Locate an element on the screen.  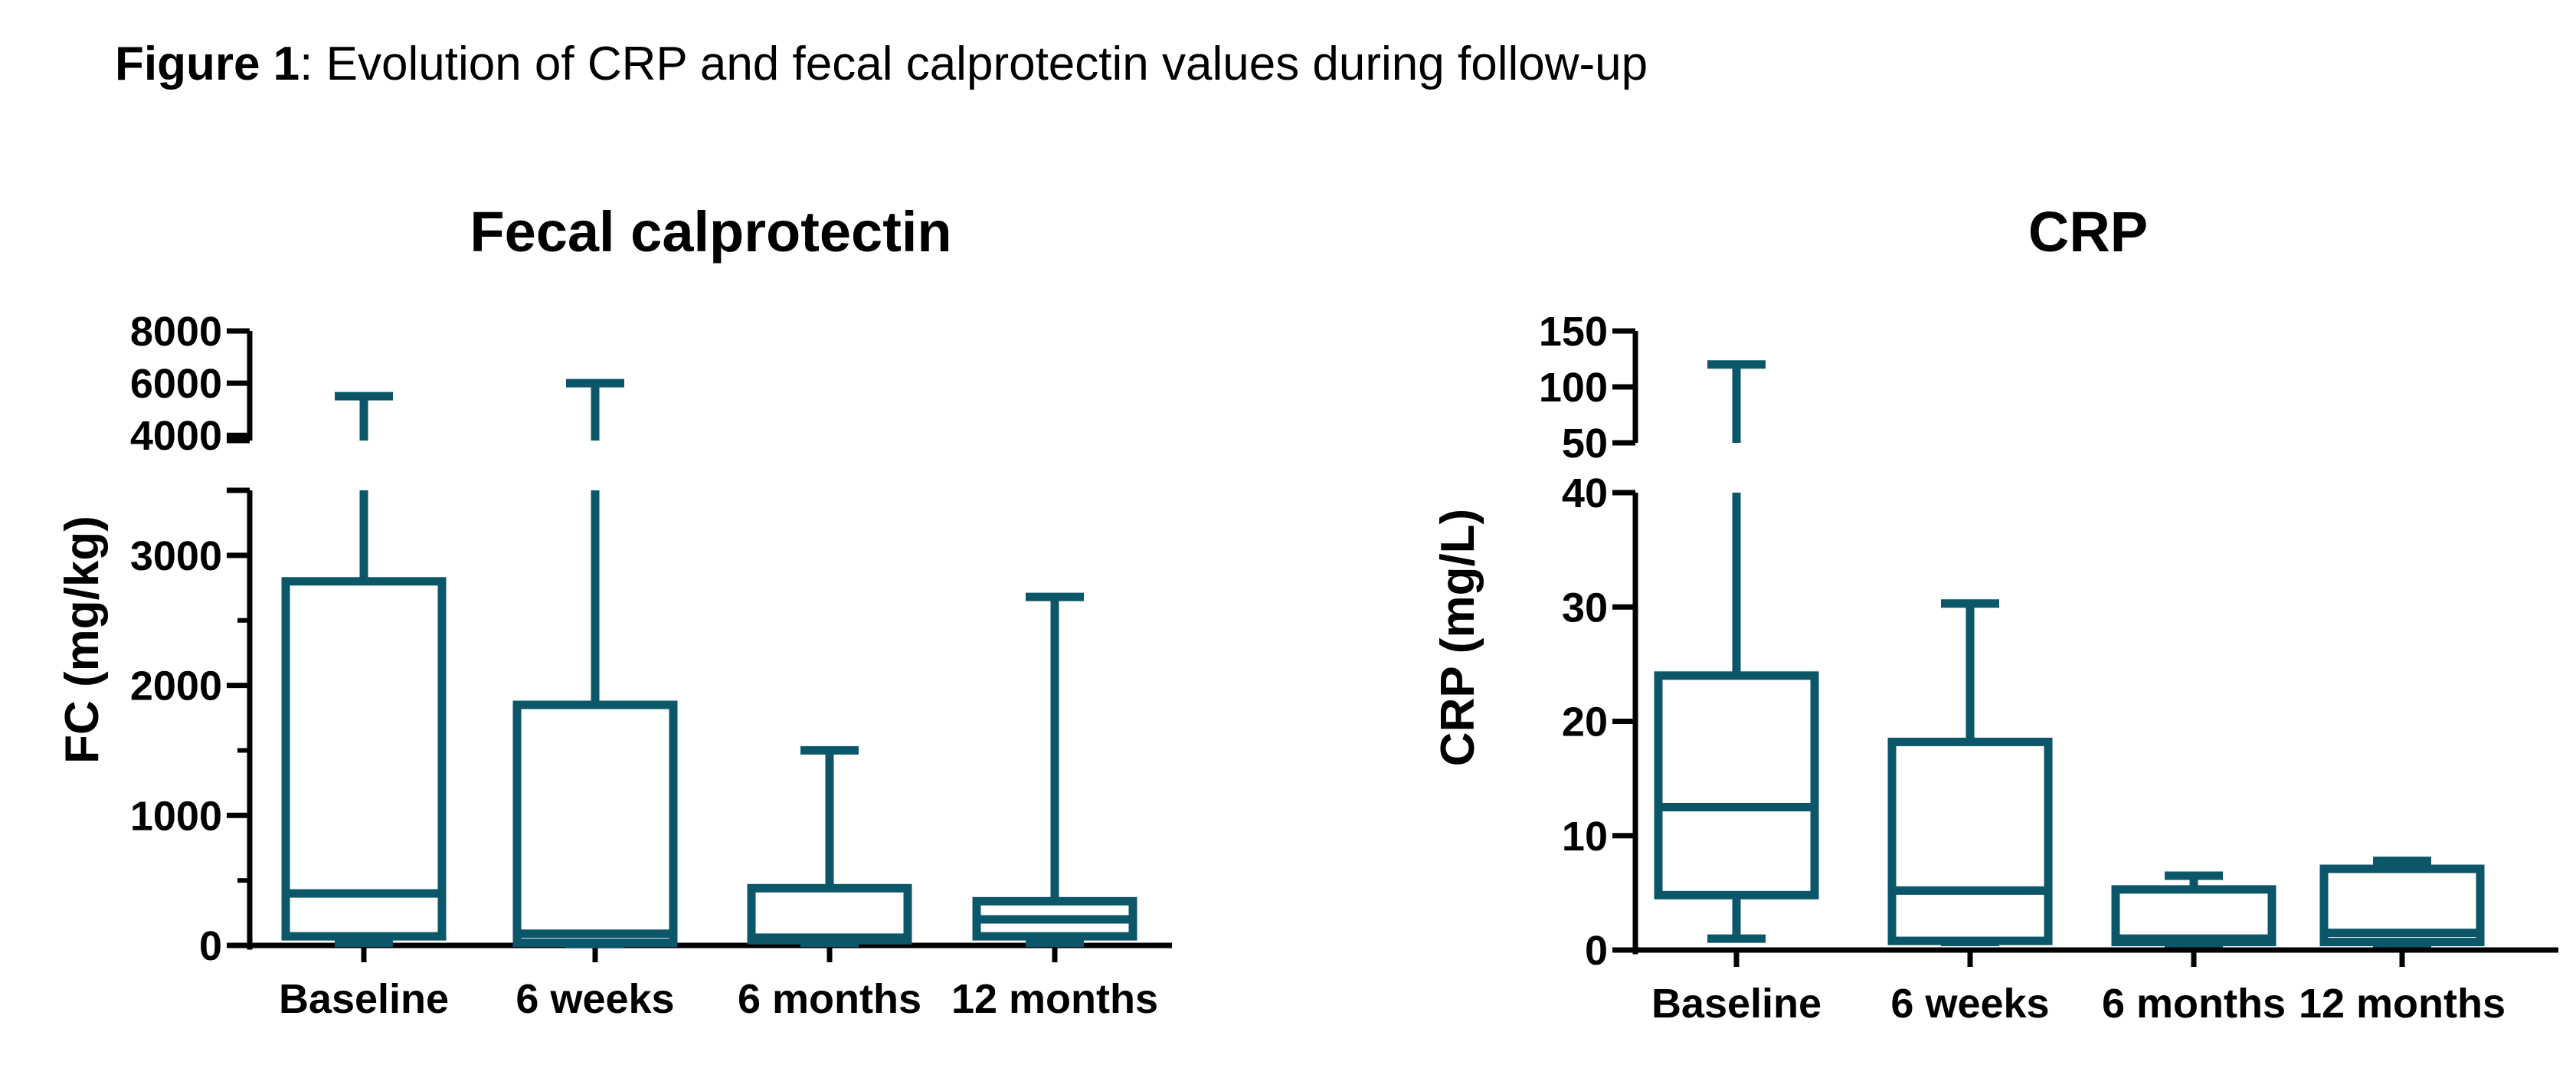
y-tick-label: 100 is located at coordinates (1573, 388).